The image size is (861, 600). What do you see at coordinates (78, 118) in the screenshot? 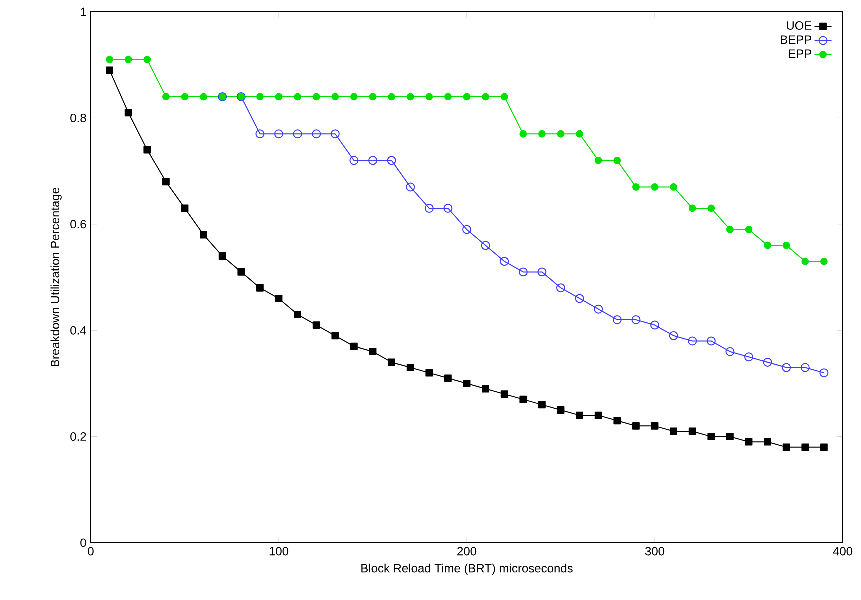
I see `y-tick-label: 0.8` at bounding box center [78, 118].